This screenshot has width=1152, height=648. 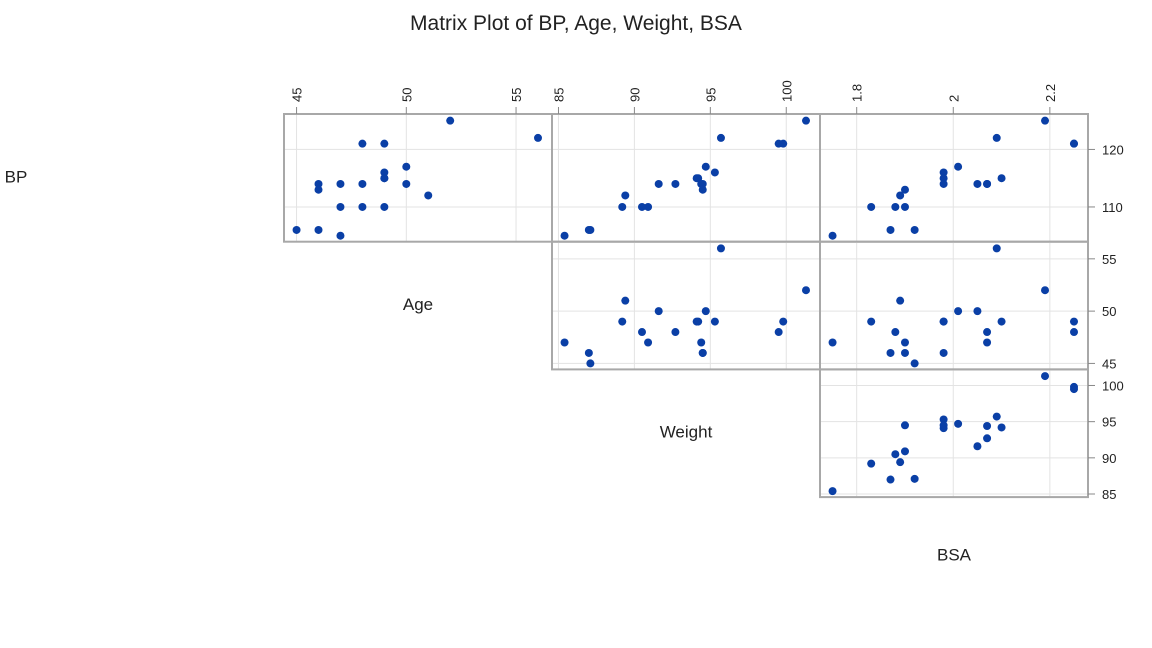 What do you see at coordinates (1112, 207) in the screenshot?
I see `tick-label-bp: 110` at bounding box center [1112, 207].